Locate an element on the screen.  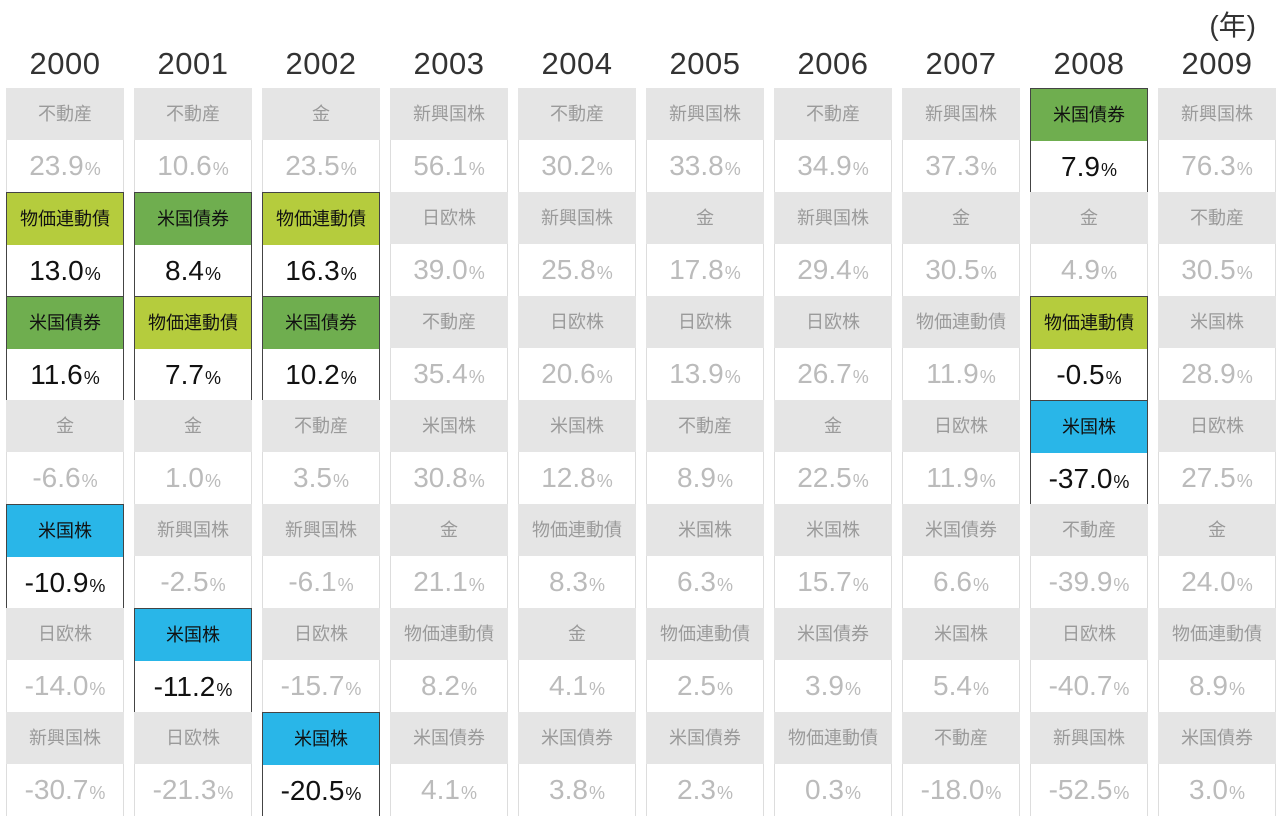
asset-label: 不動産 is located at coordinates (193, 114).